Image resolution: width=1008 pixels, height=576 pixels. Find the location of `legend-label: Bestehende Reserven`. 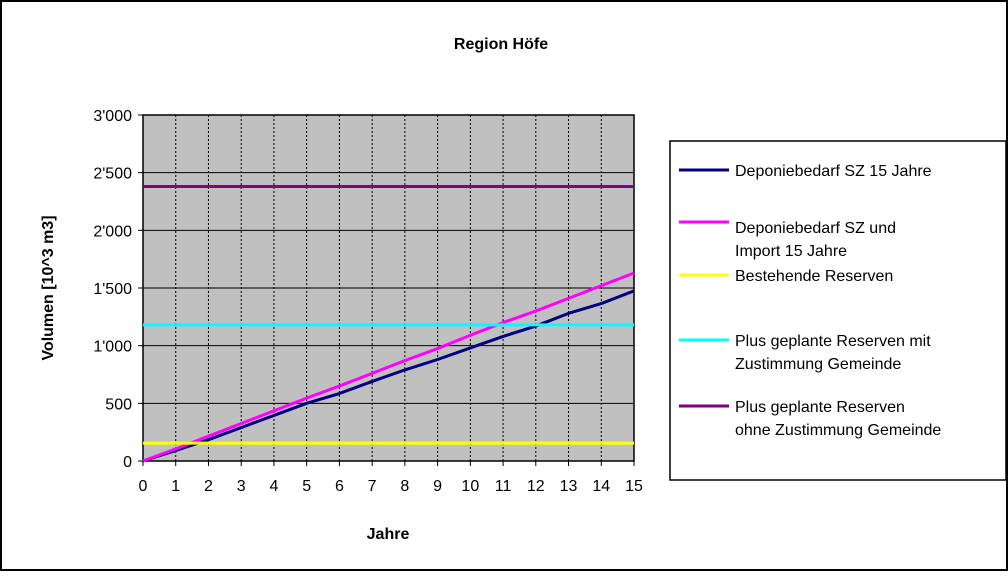

legend-label: Bestehende Reserven is located at coordinates (814, 276).